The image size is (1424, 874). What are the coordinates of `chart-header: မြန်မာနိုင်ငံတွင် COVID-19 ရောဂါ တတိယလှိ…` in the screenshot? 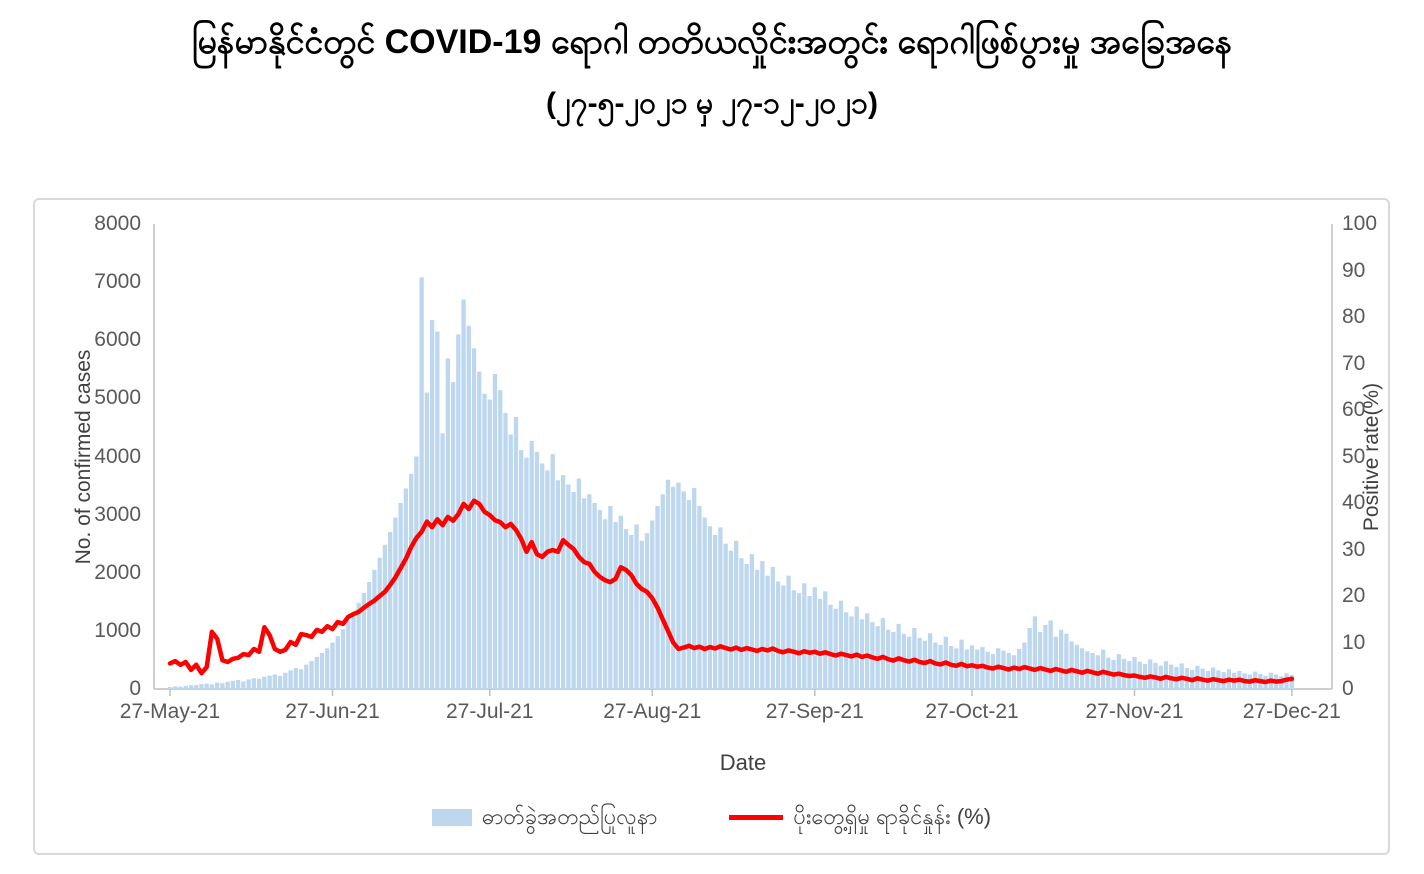 It's located at (712, 62).